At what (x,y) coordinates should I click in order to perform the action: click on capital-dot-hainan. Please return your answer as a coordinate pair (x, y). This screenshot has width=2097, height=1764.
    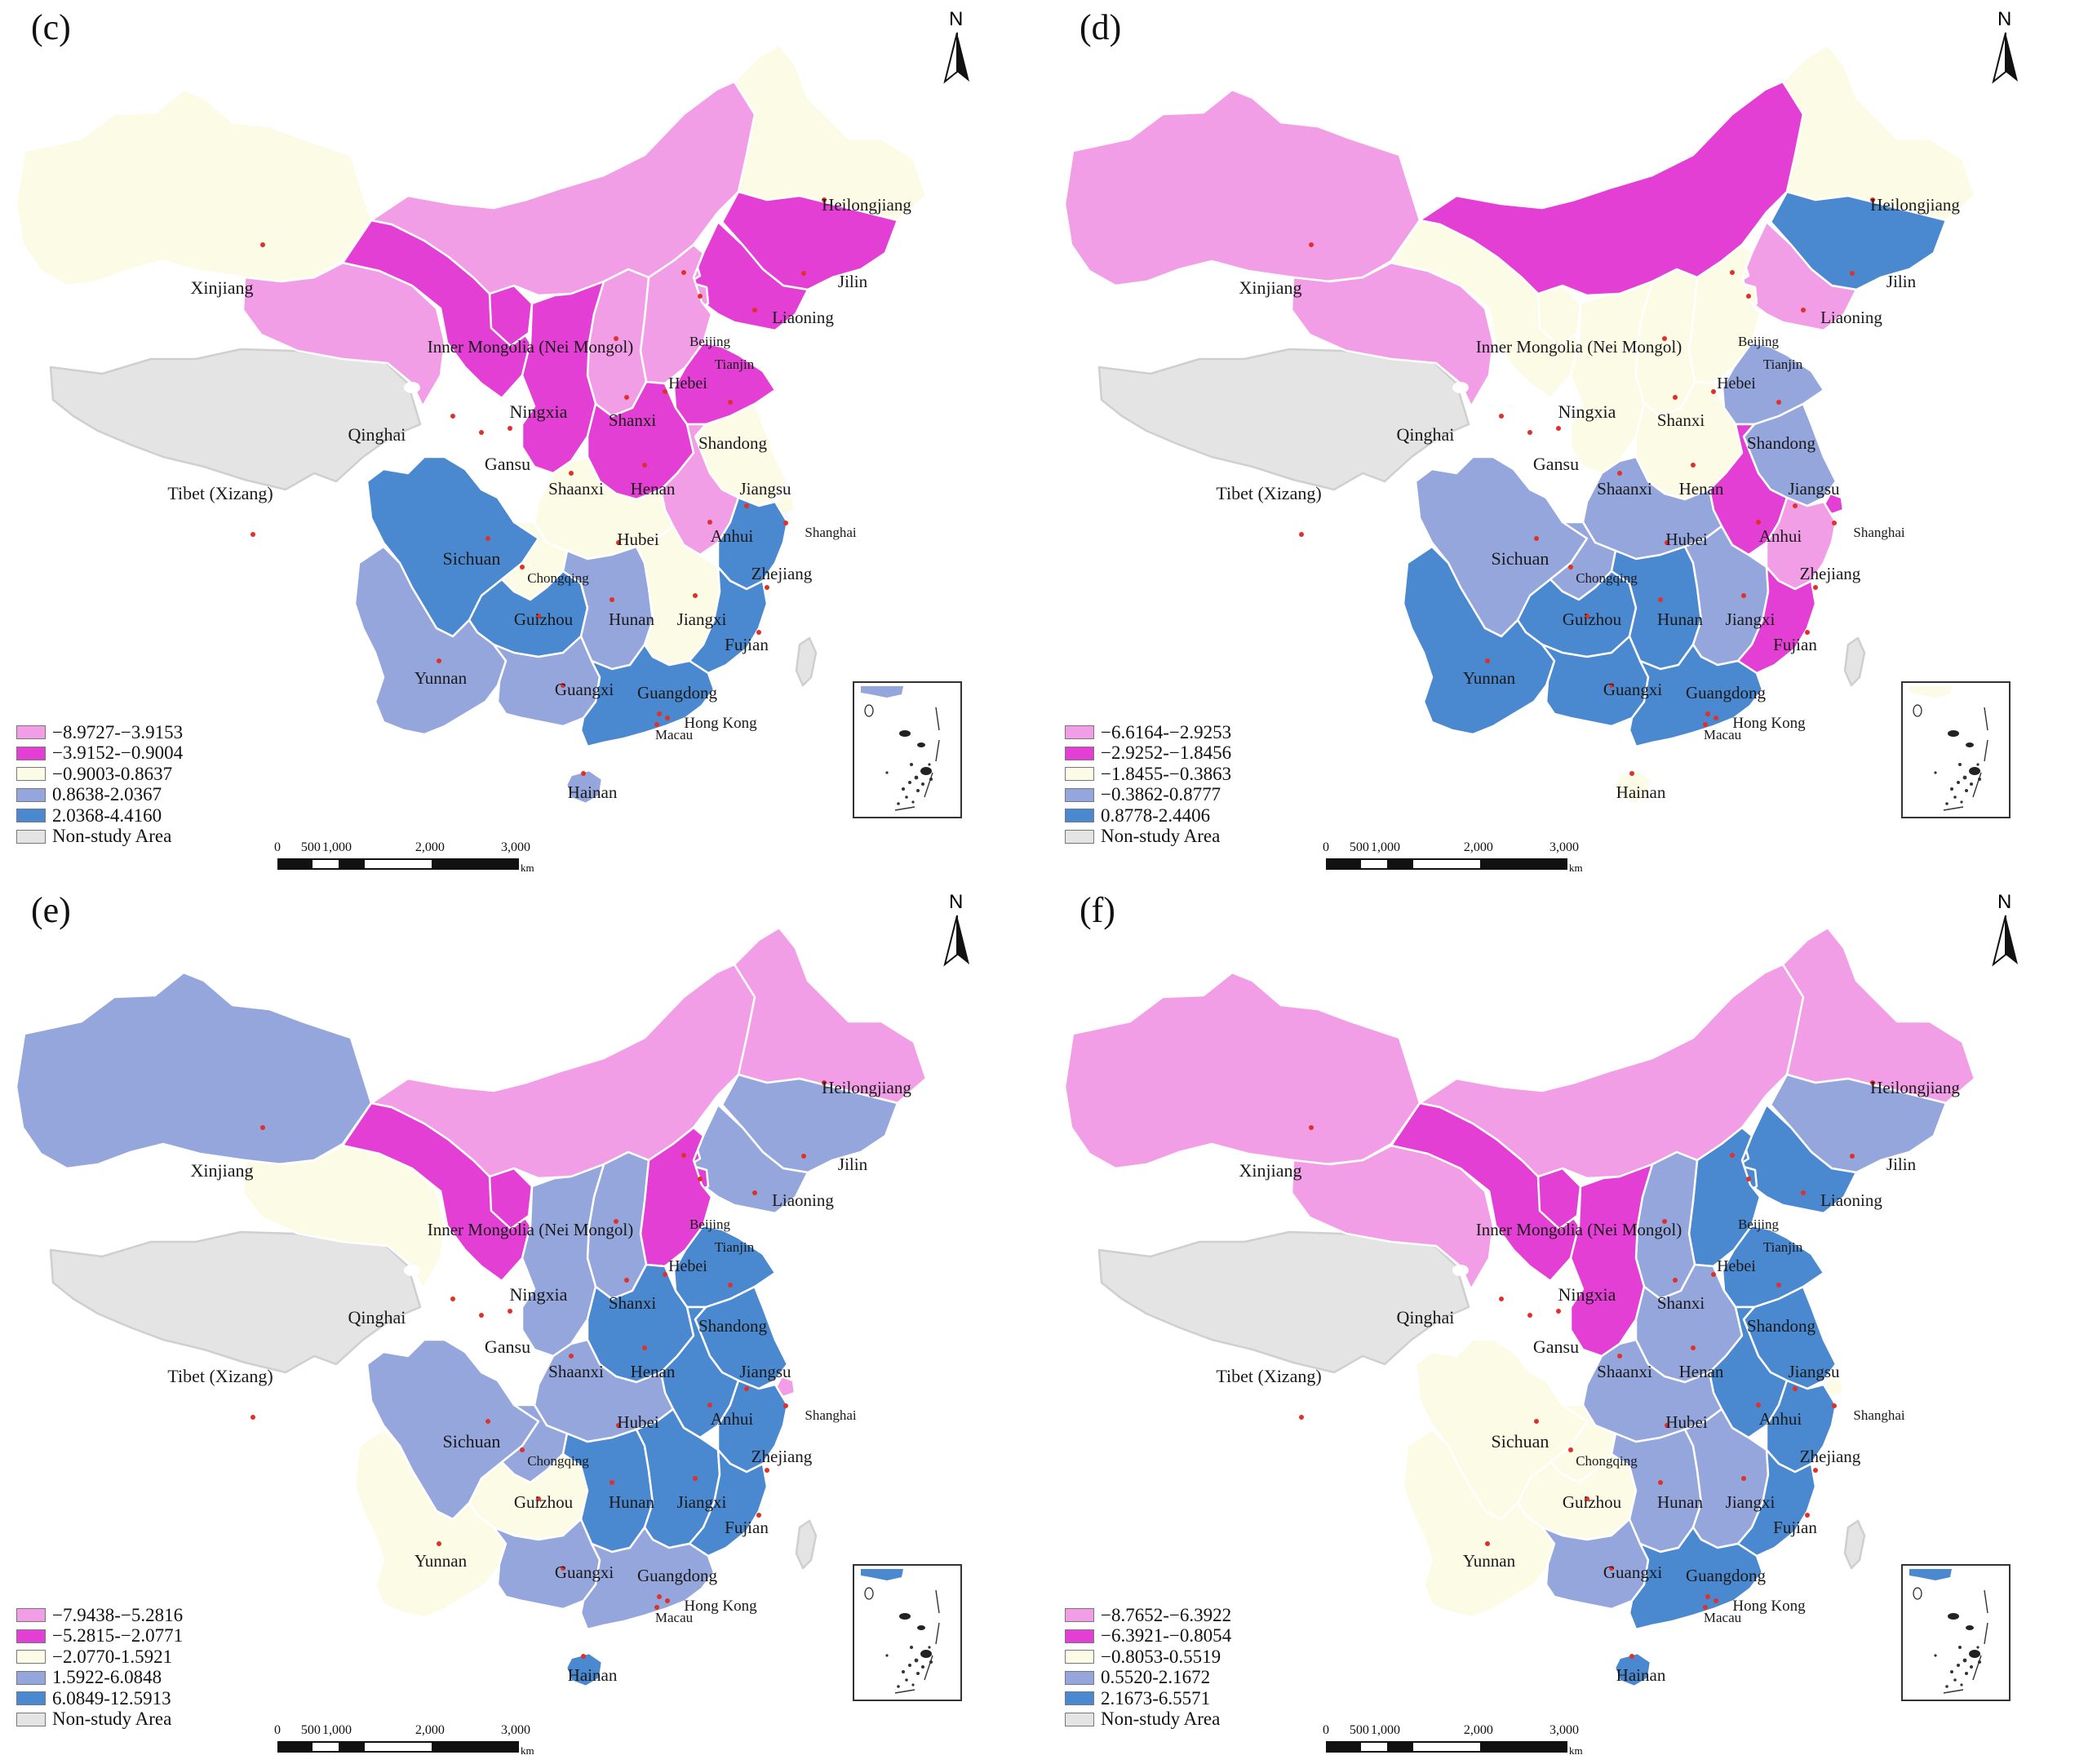
    Looking at the image, I should click on (583, 1656).